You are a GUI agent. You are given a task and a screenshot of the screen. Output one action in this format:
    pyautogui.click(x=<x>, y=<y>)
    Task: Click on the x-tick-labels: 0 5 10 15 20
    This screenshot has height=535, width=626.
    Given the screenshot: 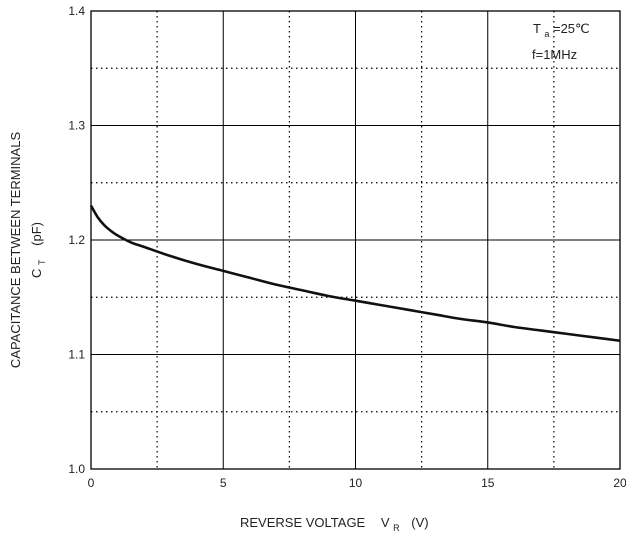 What is the action you would take?
    pyautogui.click(x=357, y=483)
    